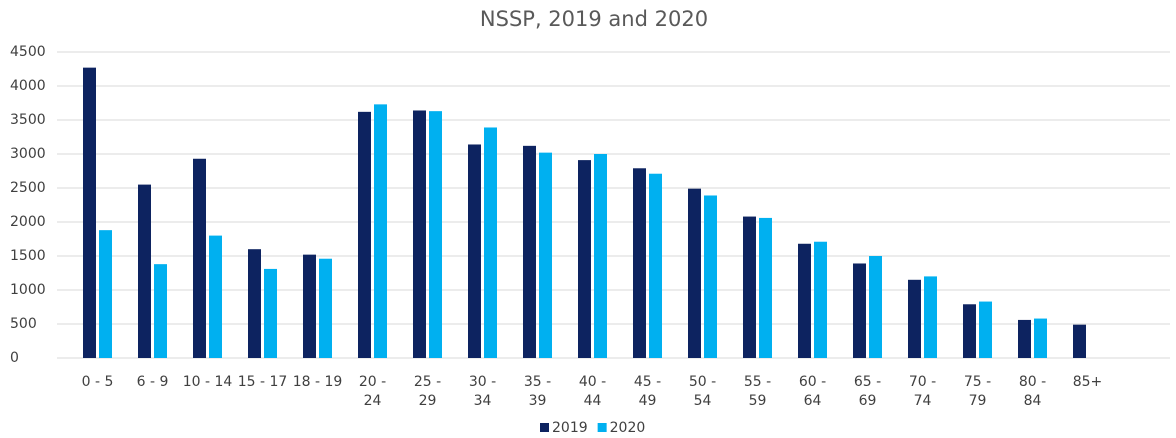 The width and height of the screenshot is (1176, 438). Describe the element at coordinates (28, 290) in the screenshot. I see `y-tick-label: 1000` at that location.